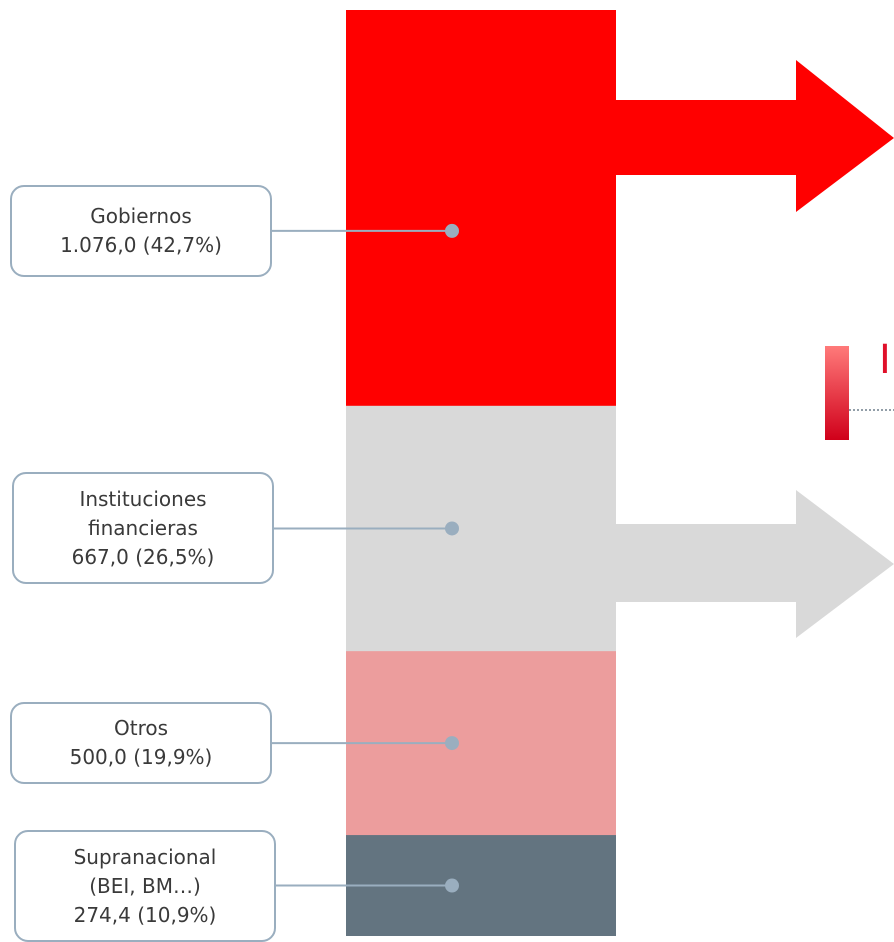  I want to click on segment-label-line: financieras, so click(143, 527).